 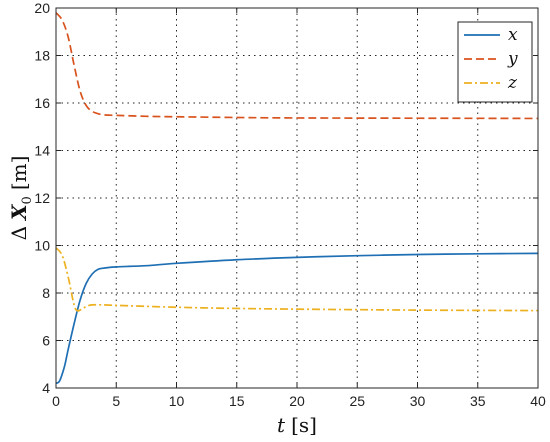 What do you see at coordinates (42, 103) in the screenshot?
I see `y-tick-label: 16` at bounding box center [42, 103].